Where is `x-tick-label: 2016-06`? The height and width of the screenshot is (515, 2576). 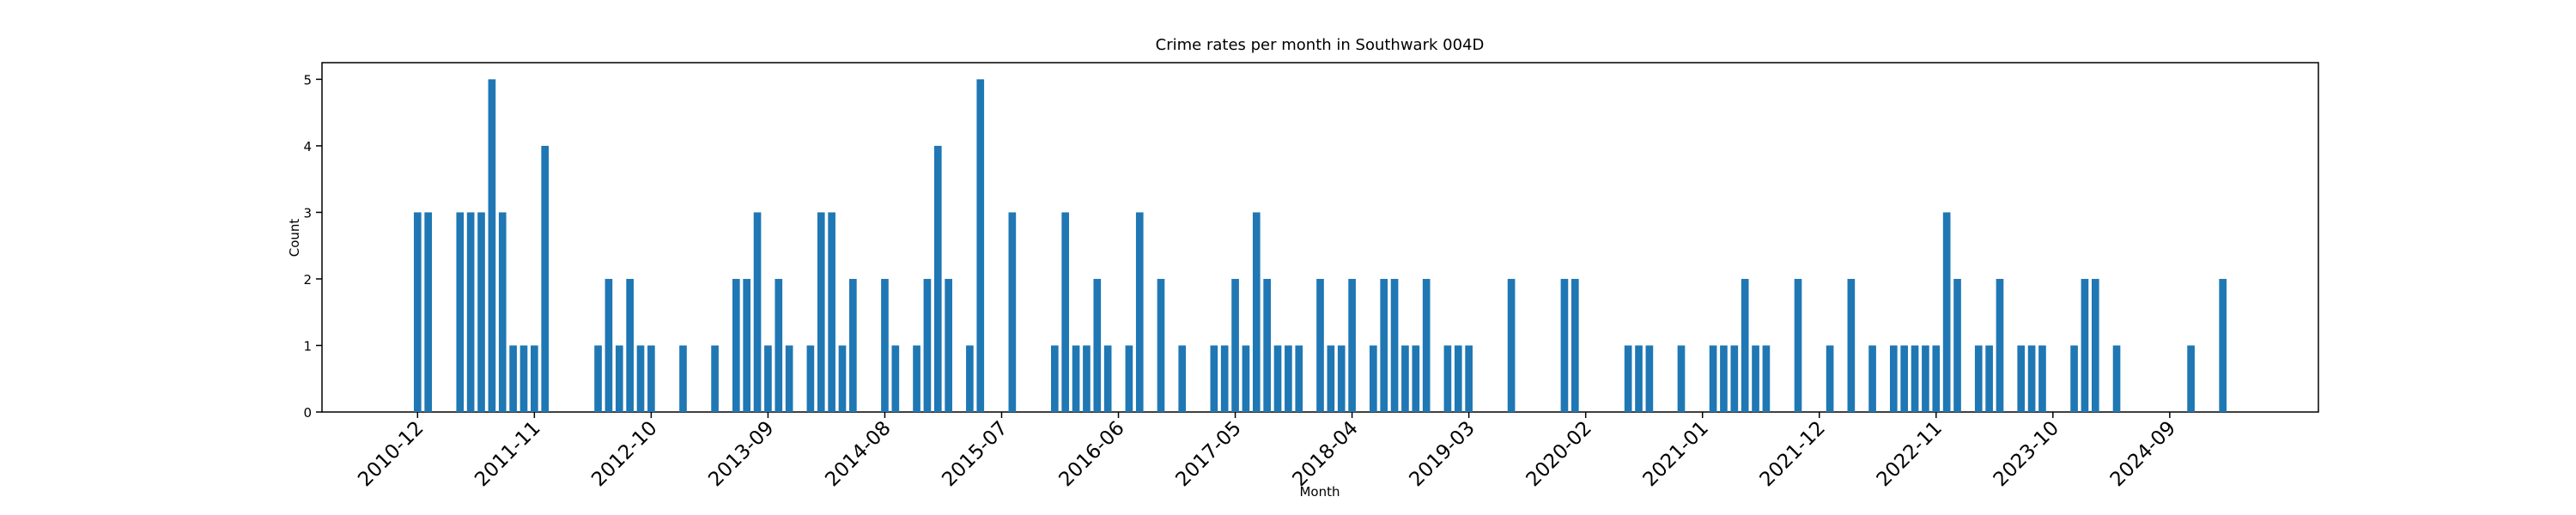 x-tick-label: 2016-06 is located at coordinates (1091, 454).